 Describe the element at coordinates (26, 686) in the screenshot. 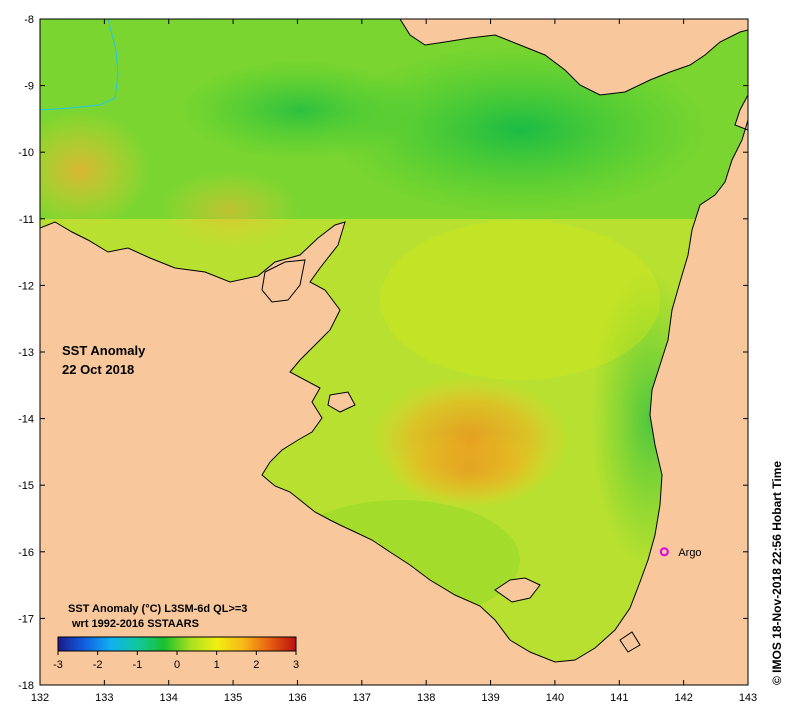

I see `latitude-tick-label: -18` at that location.